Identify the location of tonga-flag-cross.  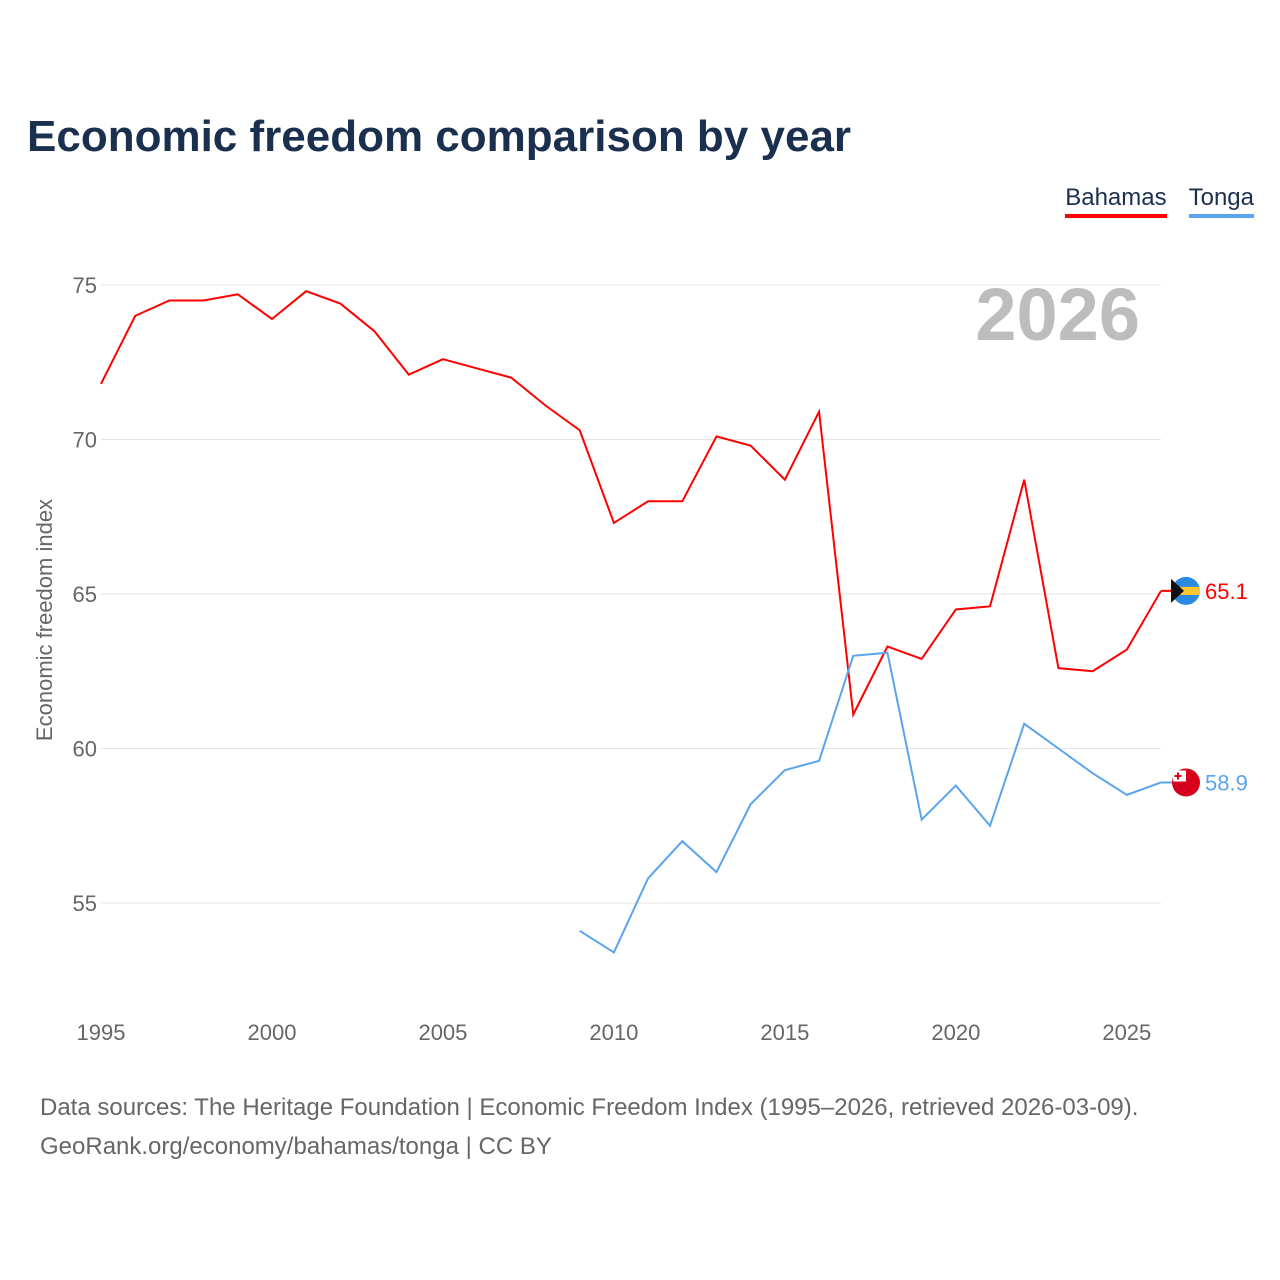
(1178, 776).